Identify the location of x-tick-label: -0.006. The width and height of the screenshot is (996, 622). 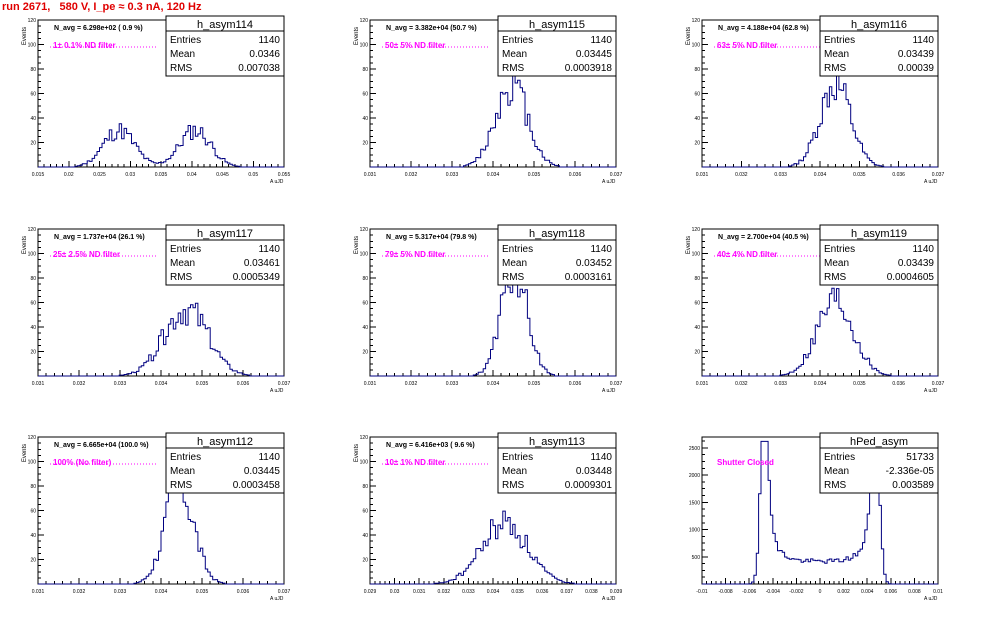
(749, 592).